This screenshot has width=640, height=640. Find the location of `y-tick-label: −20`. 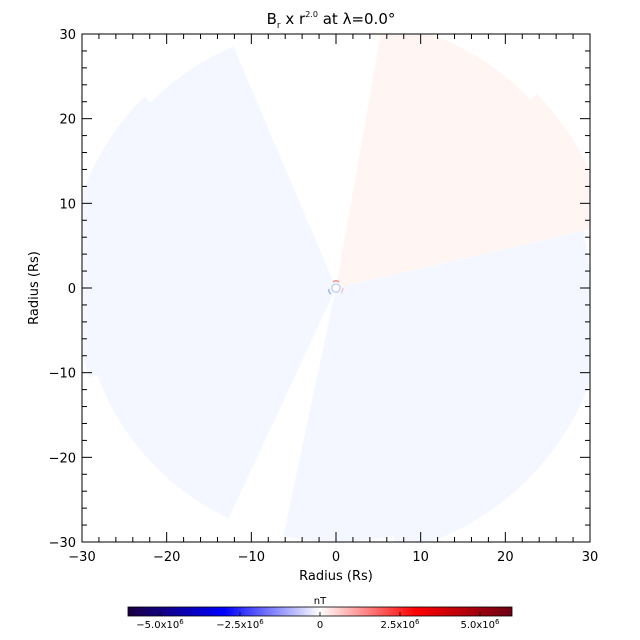

y-tick-label: −20 is located at coordinates (62, 458).